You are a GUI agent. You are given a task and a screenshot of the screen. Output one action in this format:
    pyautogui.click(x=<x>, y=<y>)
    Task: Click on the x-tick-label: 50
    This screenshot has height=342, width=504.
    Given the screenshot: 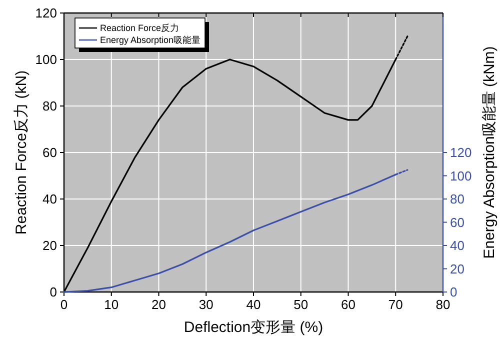 What is the action you would take?
    pyautogui.click(x=301, y=304)
    